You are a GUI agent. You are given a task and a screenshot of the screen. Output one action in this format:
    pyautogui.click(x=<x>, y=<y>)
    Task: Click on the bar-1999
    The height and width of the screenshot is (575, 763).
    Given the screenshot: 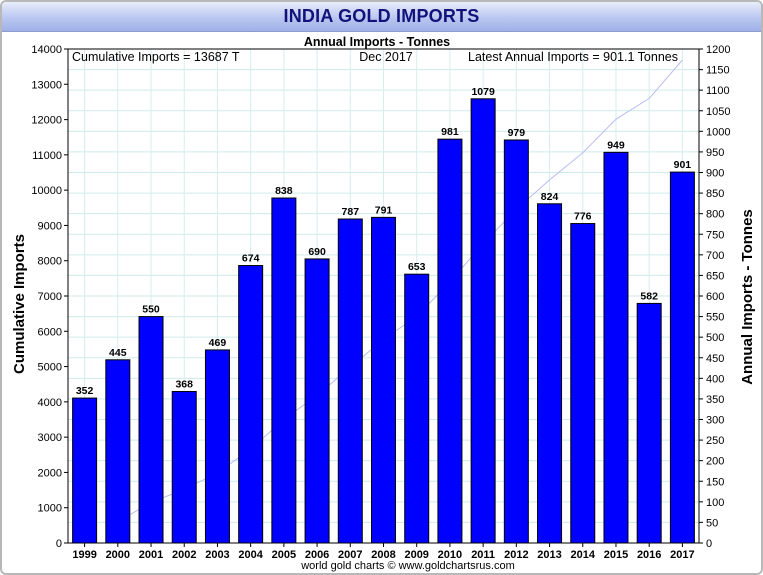 What is the action you would take?
    pyautogui.click(x=85, y=470)
    